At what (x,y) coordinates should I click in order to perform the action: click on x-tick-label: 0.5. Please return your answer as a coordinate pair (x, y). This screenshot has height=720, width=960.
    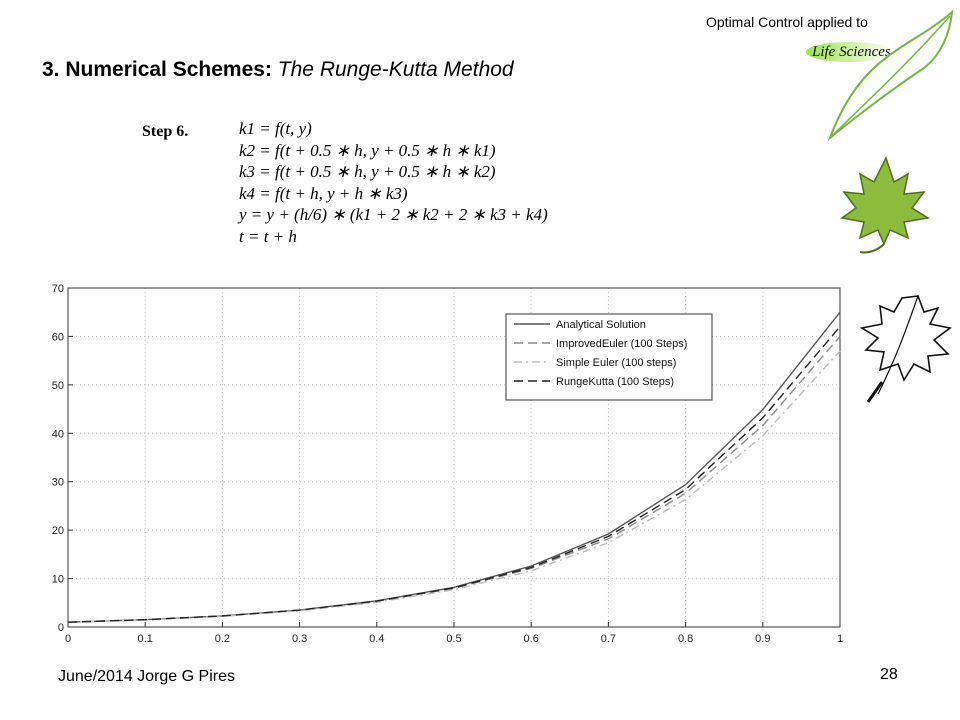
    Looking at the image, I should click on (453, 639).